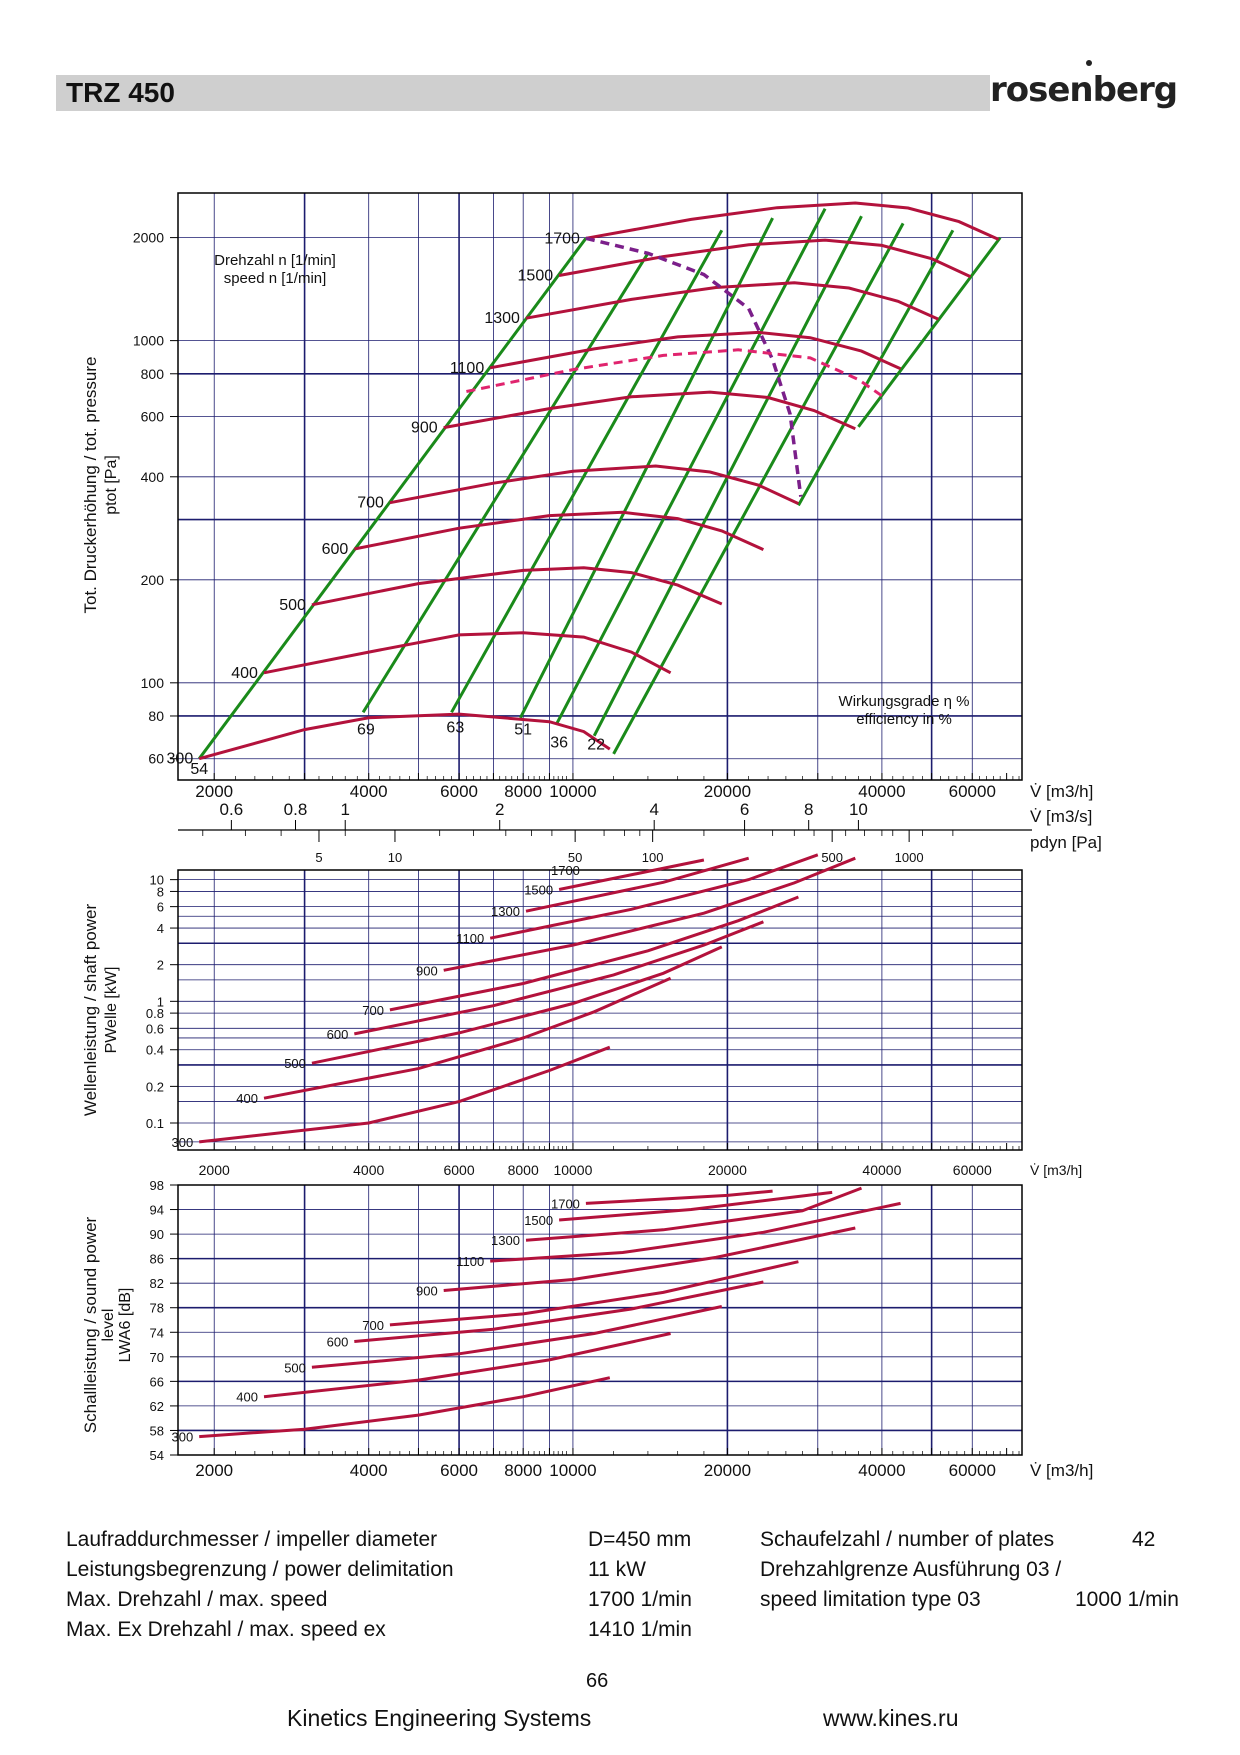 Image resolution: width=1240 pixels, height=1755 pixels. Describe the element at coordinates (157, 1357) in the screenshot. I see `sound-y-tick-label: 70` at that location.